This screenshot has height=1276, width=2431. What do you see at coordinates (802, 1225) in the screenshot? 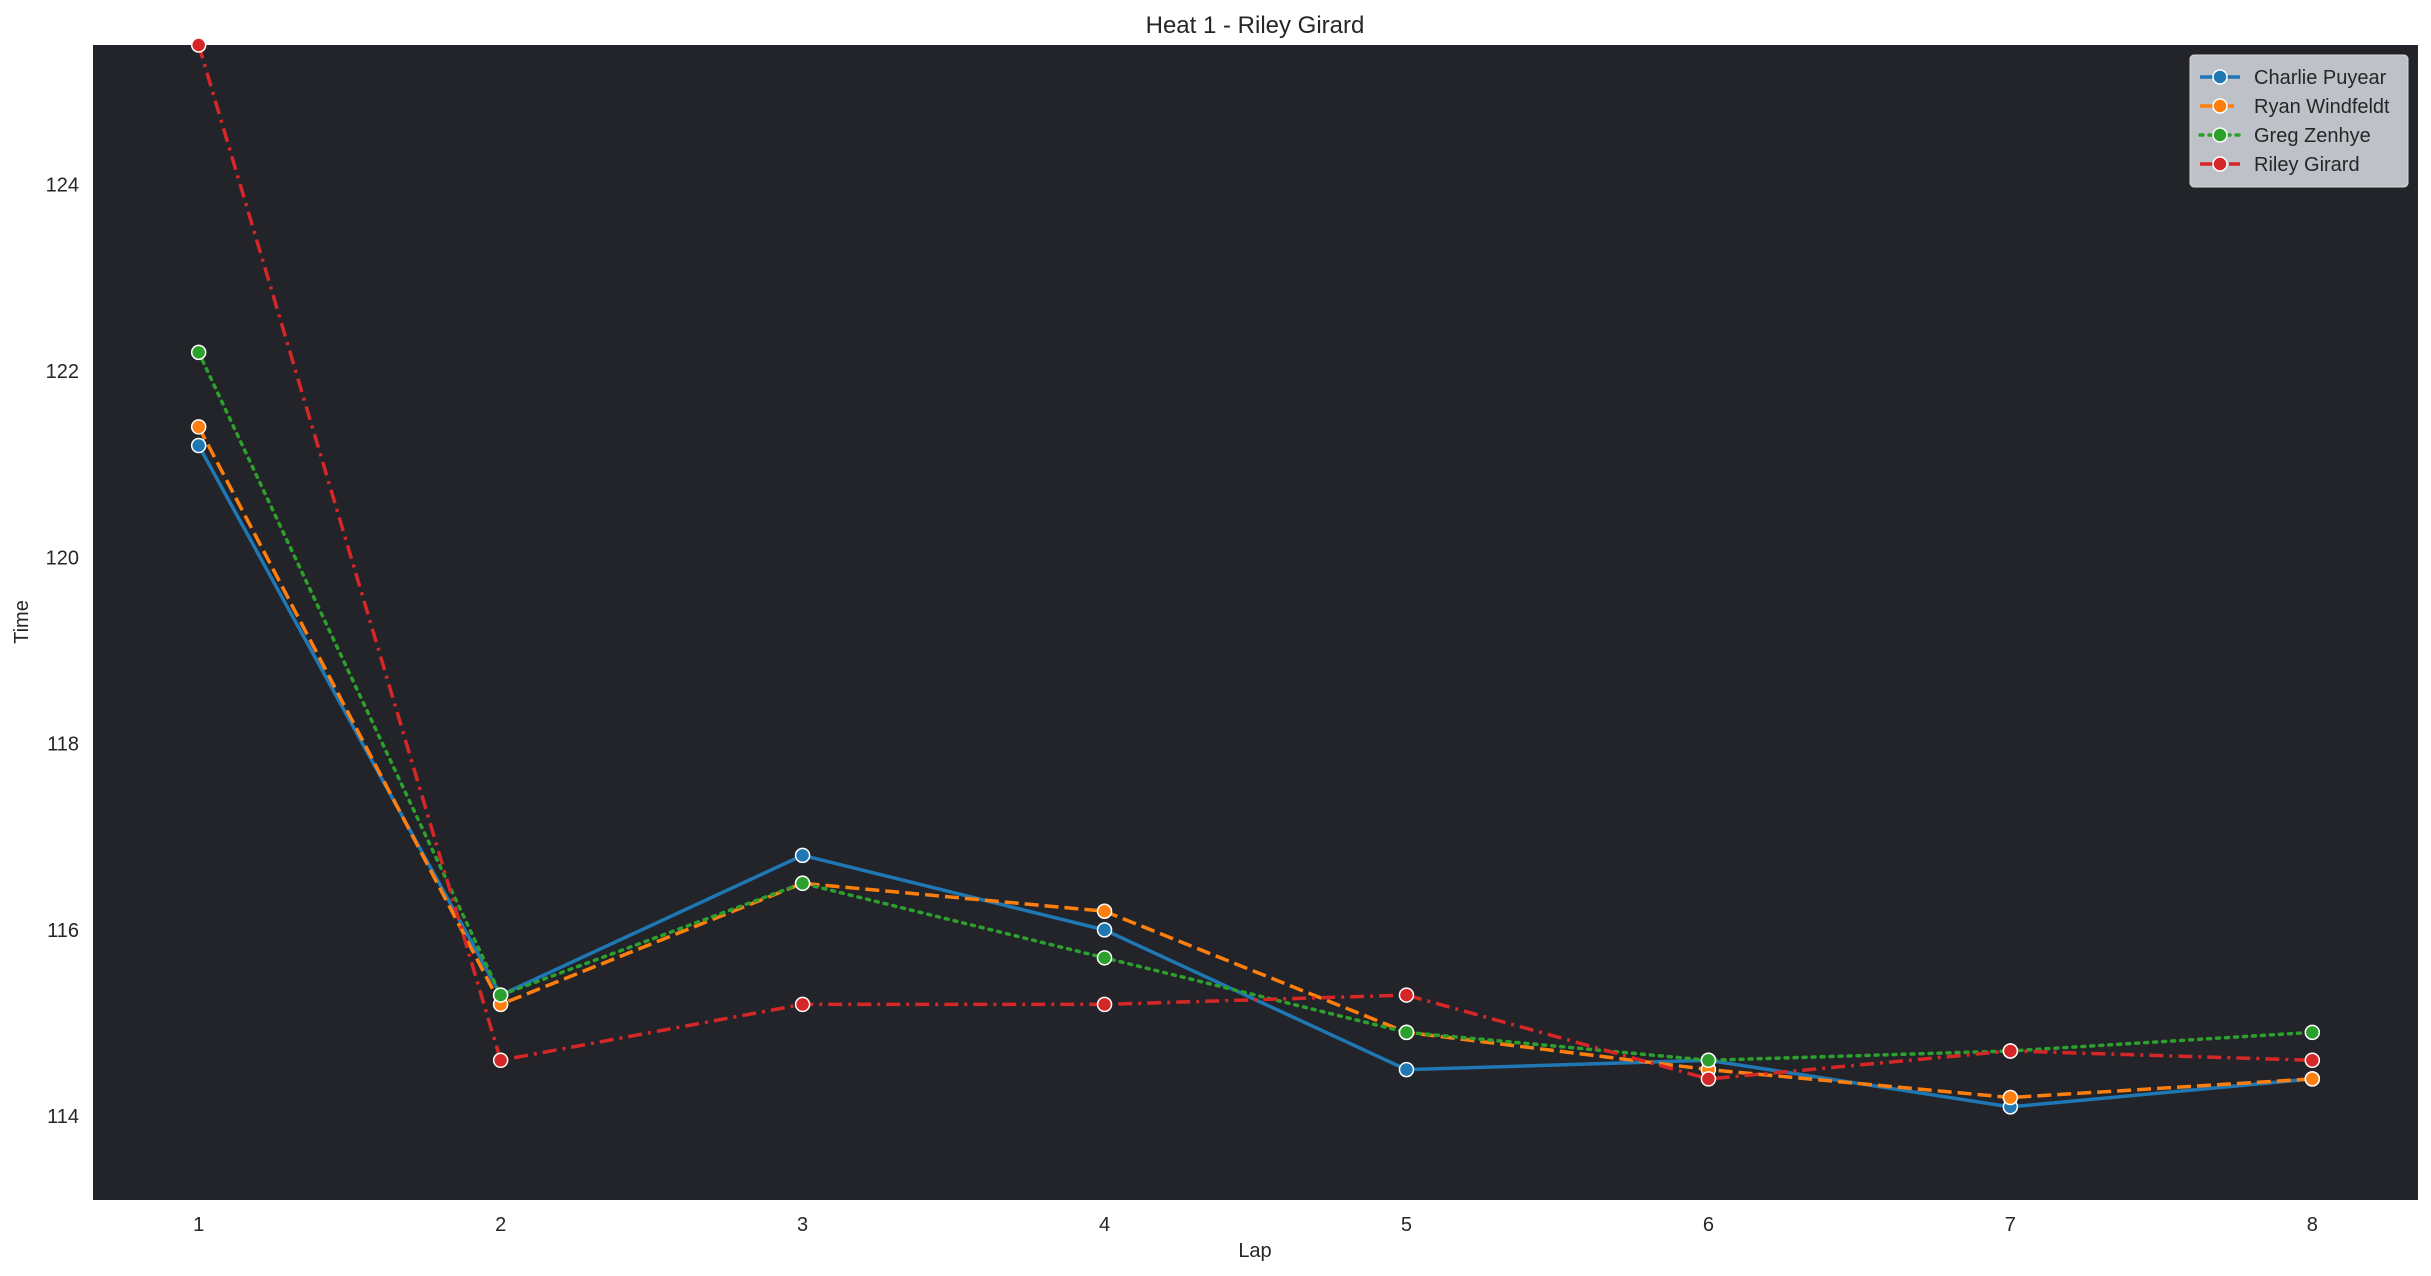
I see `x-tick-label: 3` at bounding box center [802, 1225].